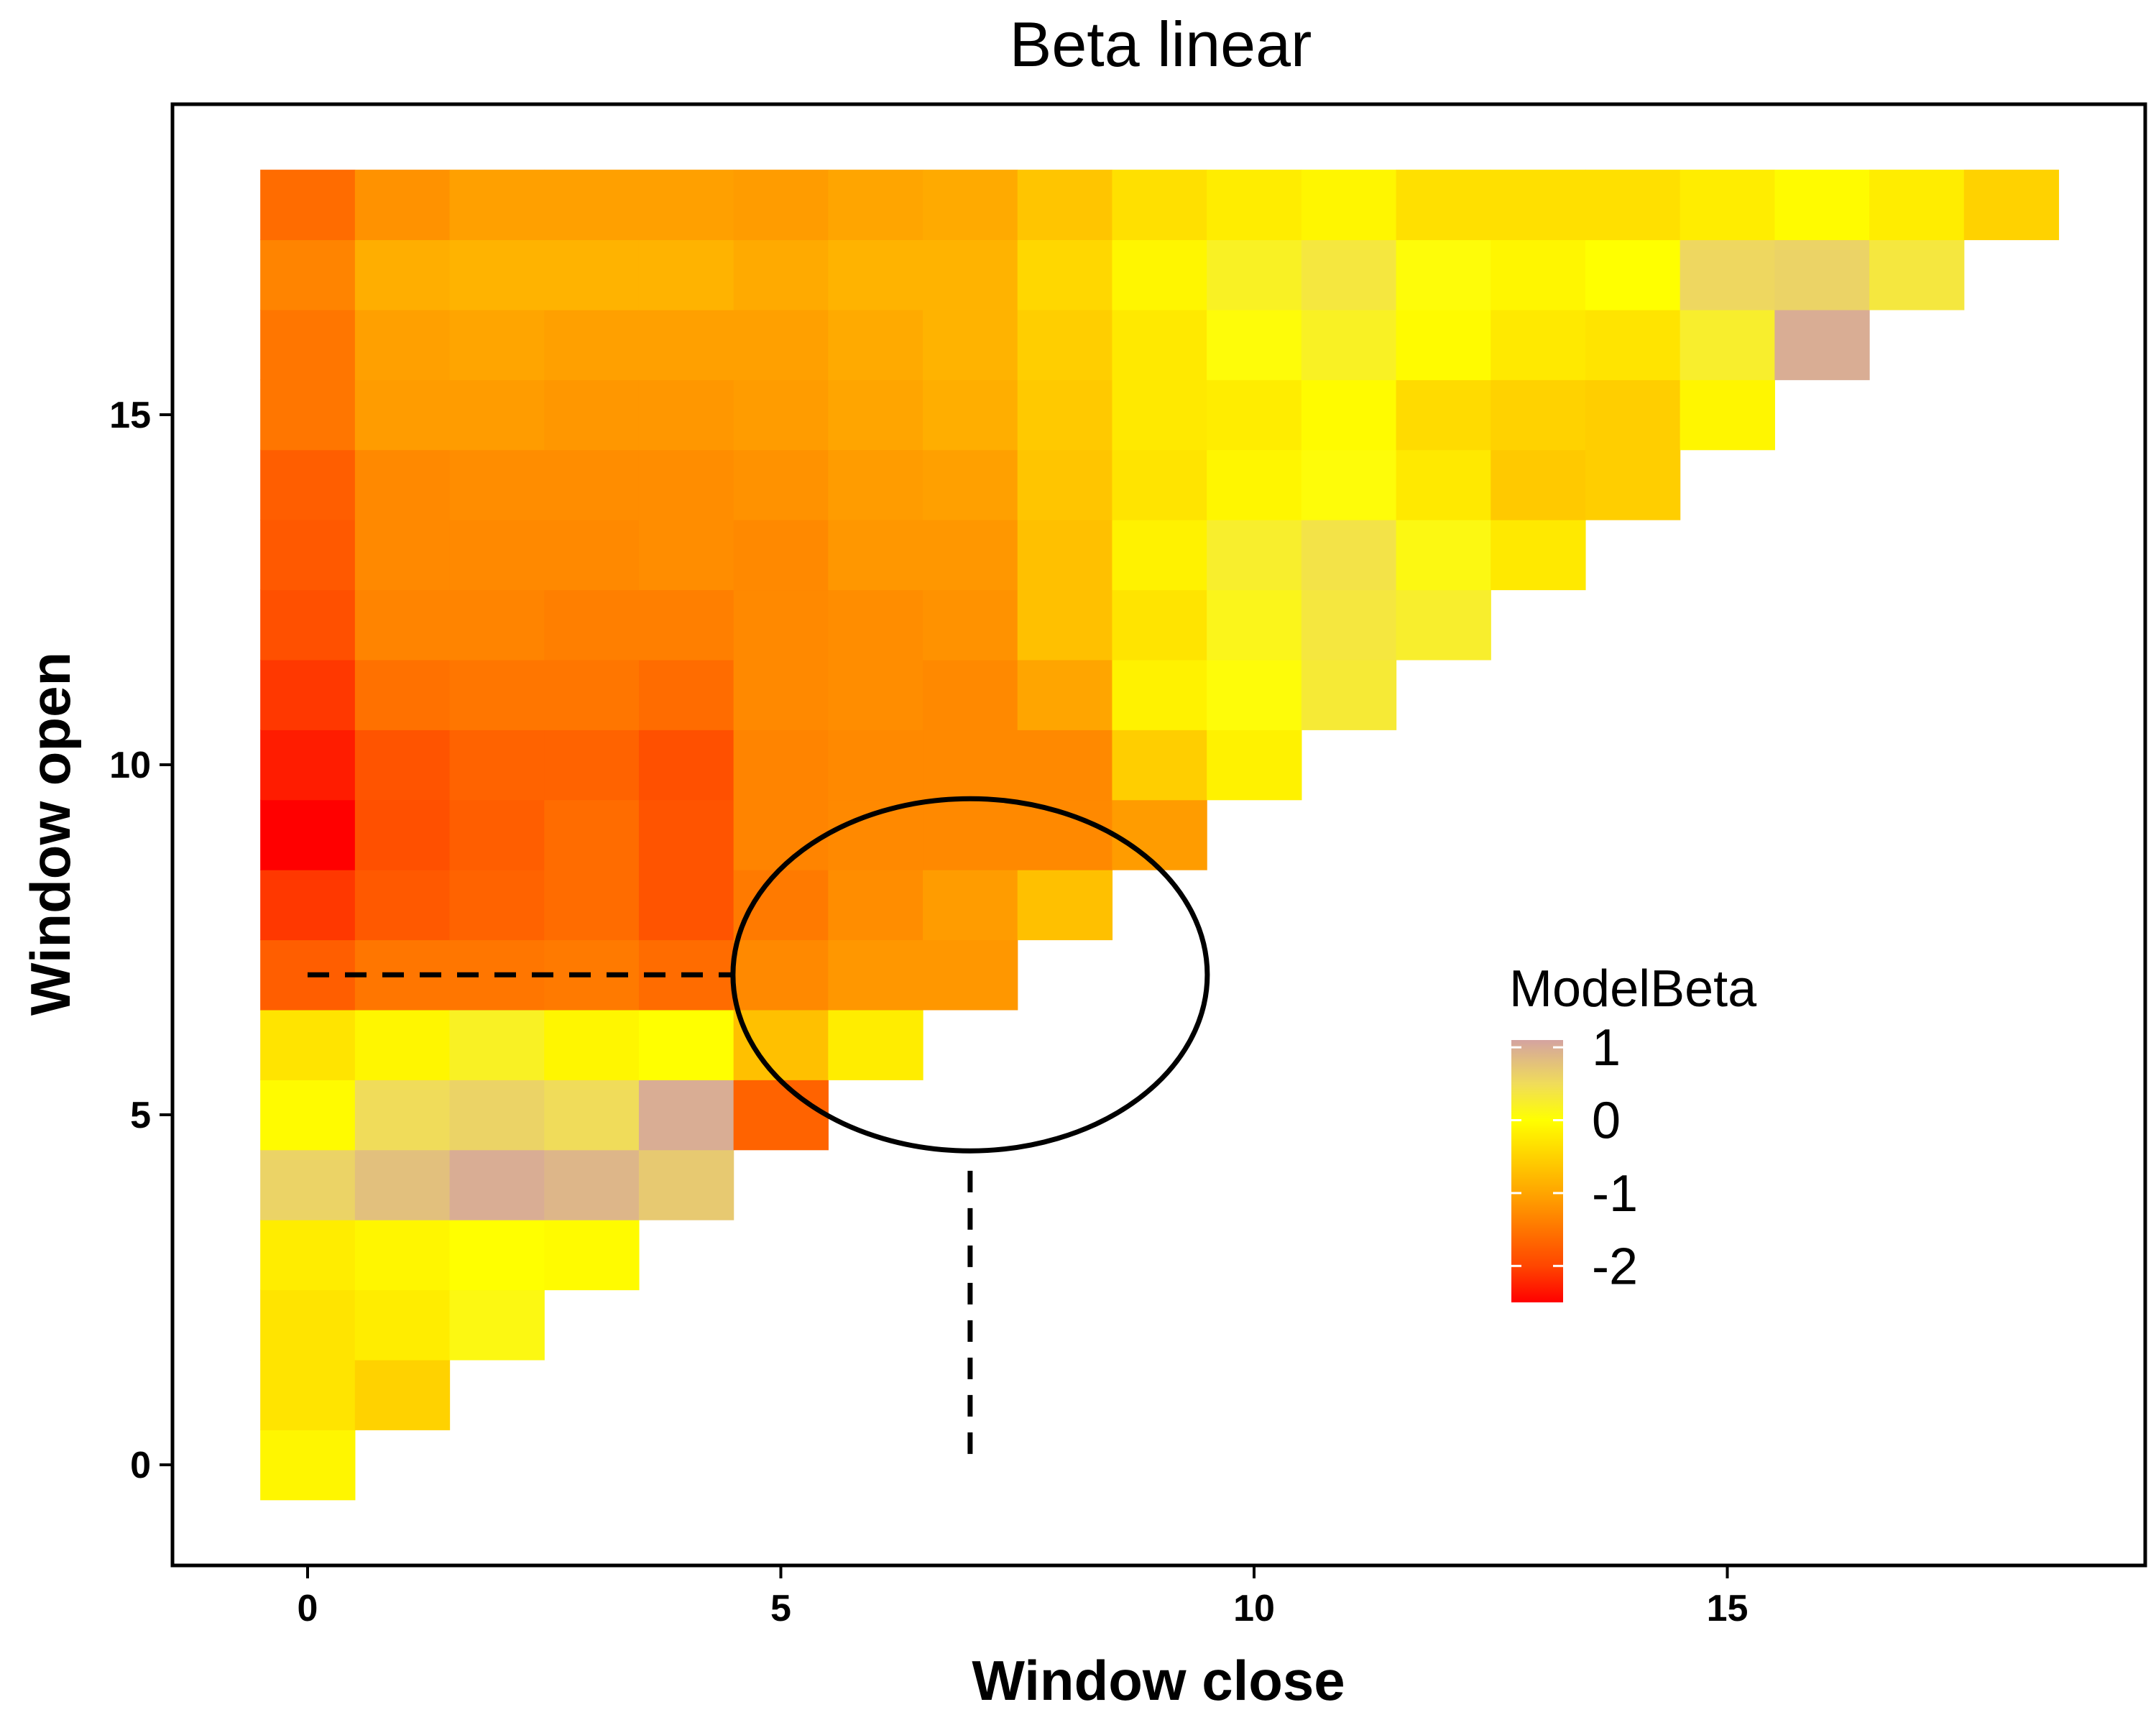 The width and height of the screenshot is (2156, 1725). I want to click on legend-colorbar, so click(1537, 1171).